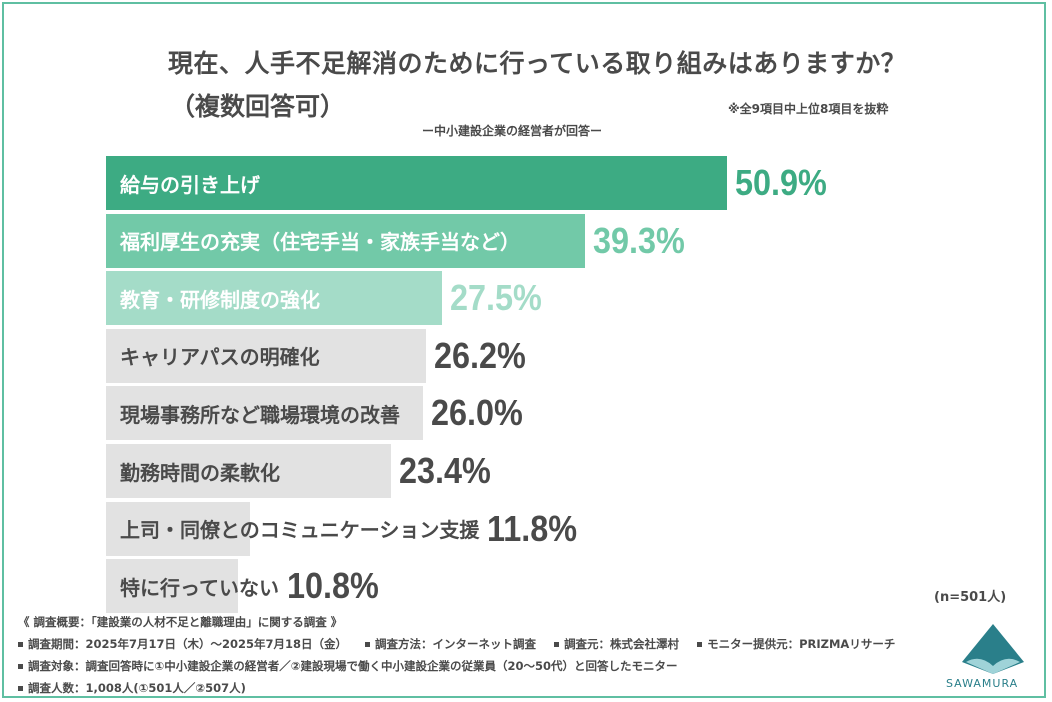  I want to click on survey-period: 調査期間：2025年7月17日（木）～2025年7月18日（金）, so click(188, 644).